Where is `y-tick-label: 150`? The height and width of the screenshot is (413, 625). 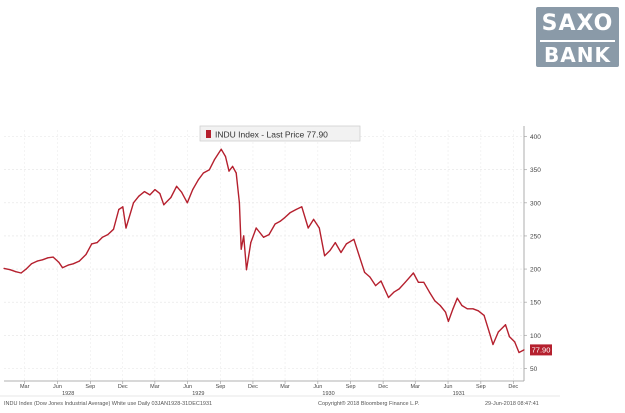
y-tick-label: 150 is located at coordinates (535, 303).